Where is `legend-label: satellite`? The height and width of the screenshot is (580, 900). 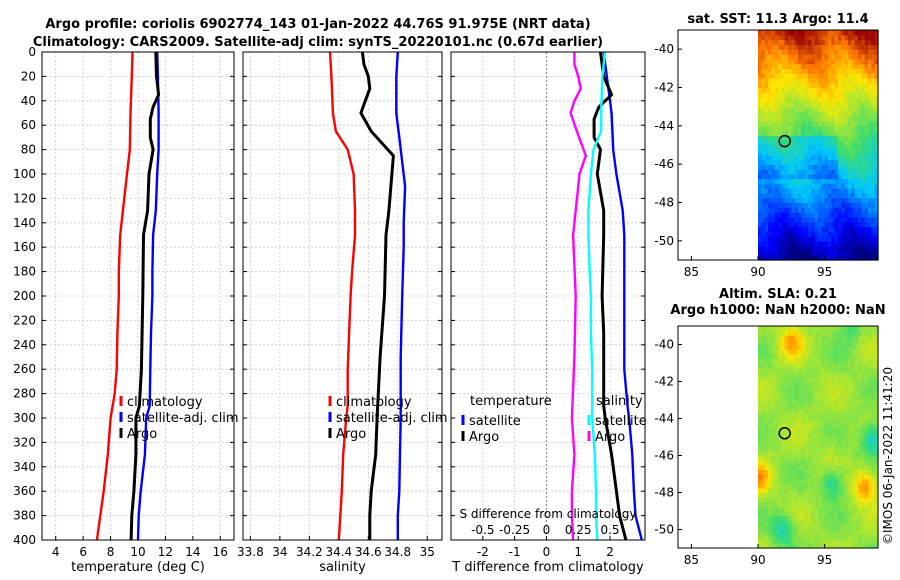
legend-label: satellite is located at coordinates (621, 421).